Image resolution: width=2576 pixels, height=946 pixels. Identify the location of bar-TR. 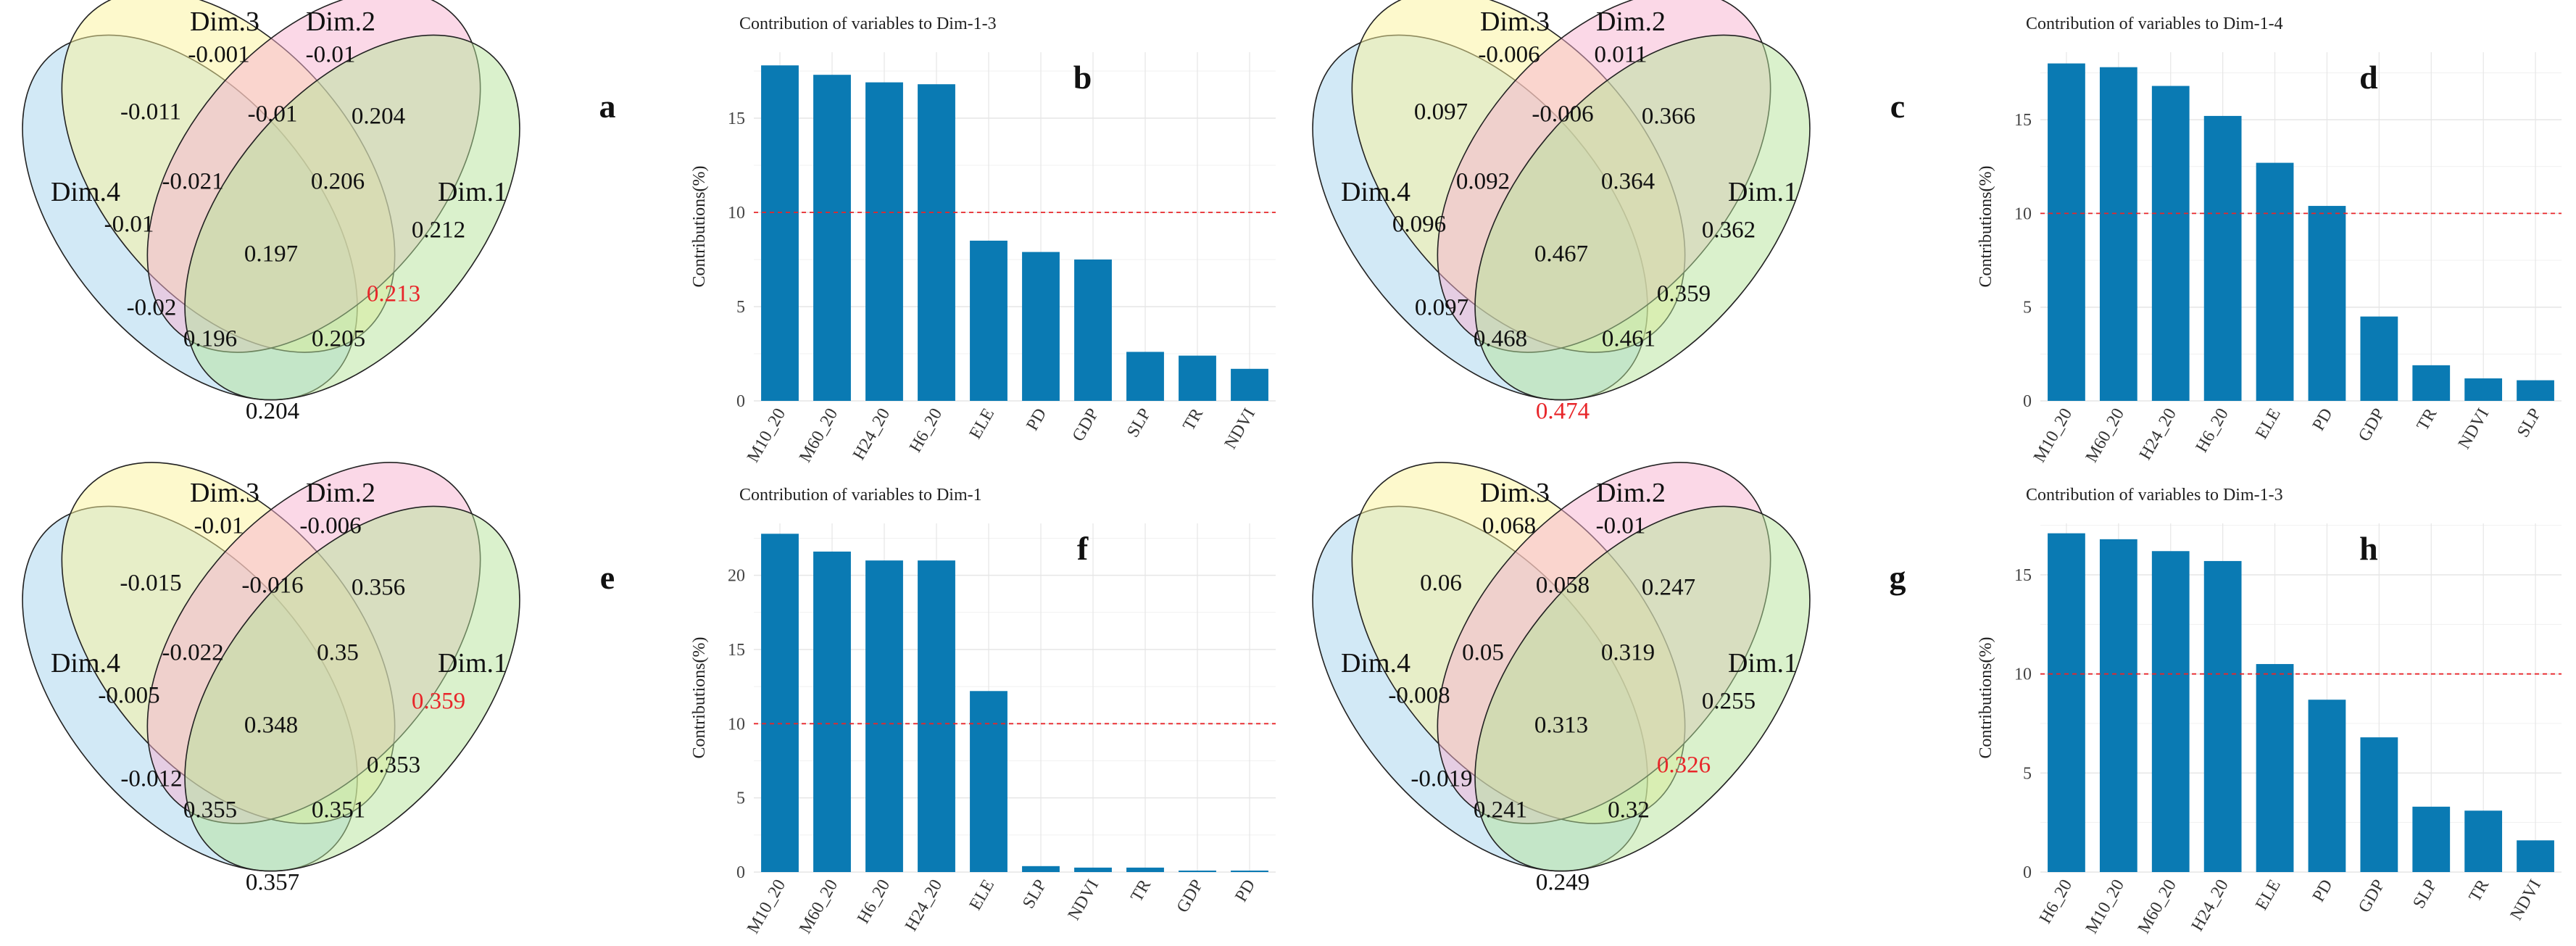
(2483, 841).